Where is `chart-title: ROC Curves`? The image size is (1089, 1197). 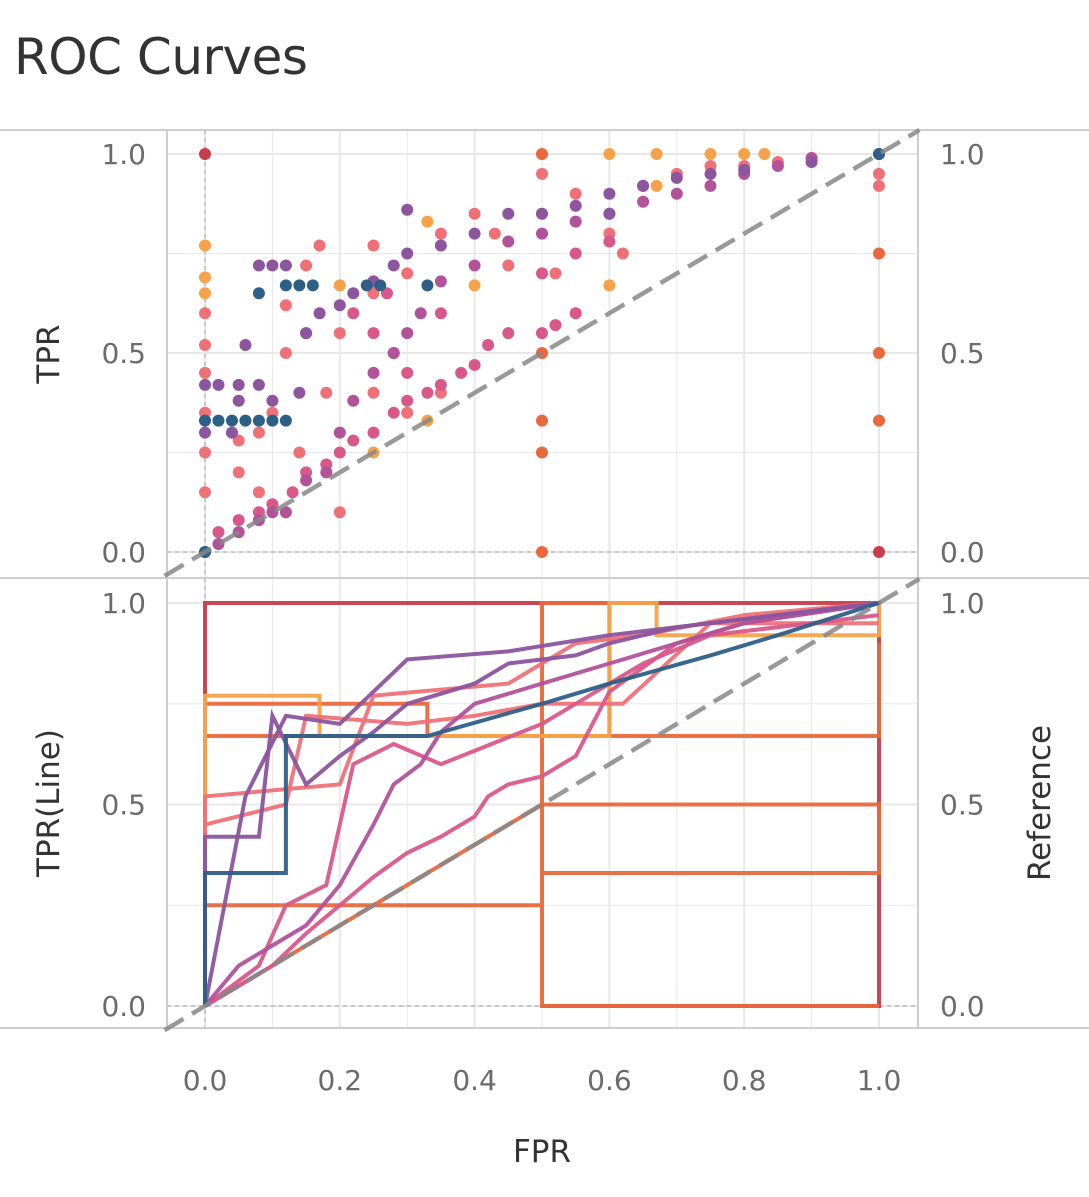
chart-title: ROC Curves is located at coordinates (161, 57).